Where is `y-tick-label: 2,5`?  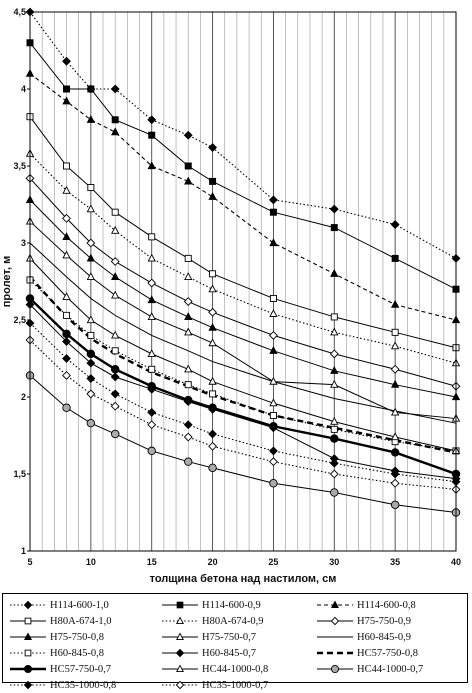 y-tick-label: 2,5 is located at coordinates (19, 320).